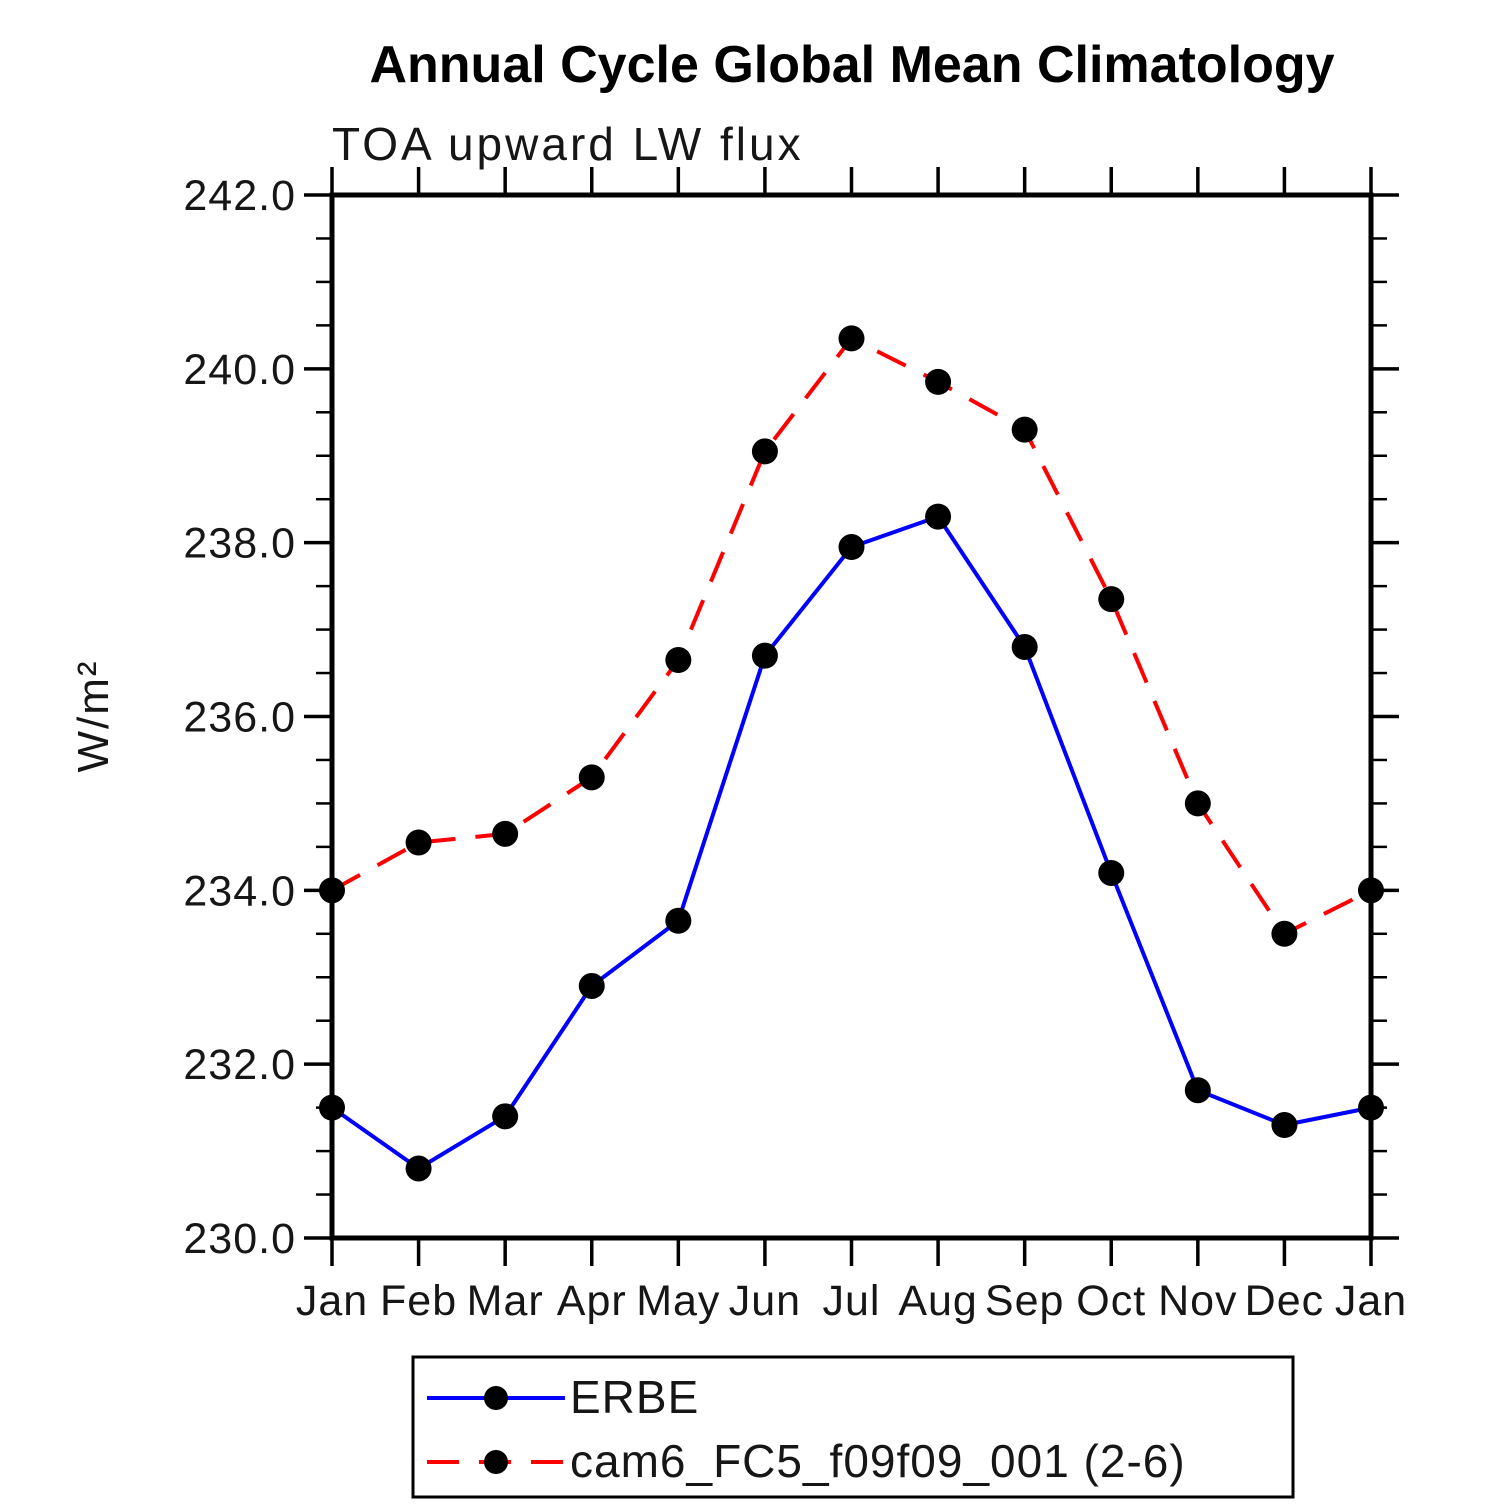  I want to click on legend-box, so click(853, 1427).